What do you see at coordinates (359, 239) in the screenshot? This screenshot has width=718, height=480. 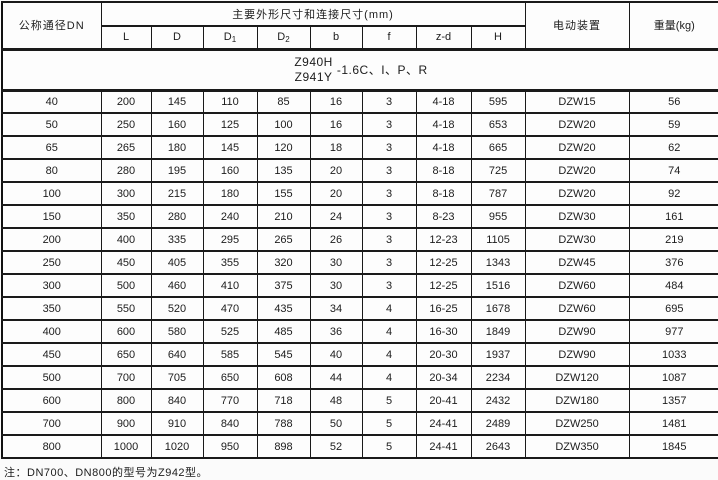 I see `table-row: 200 400 335 295 265 26 3 12-23 1105 DZW30 219` at bounding box center [359, 239].